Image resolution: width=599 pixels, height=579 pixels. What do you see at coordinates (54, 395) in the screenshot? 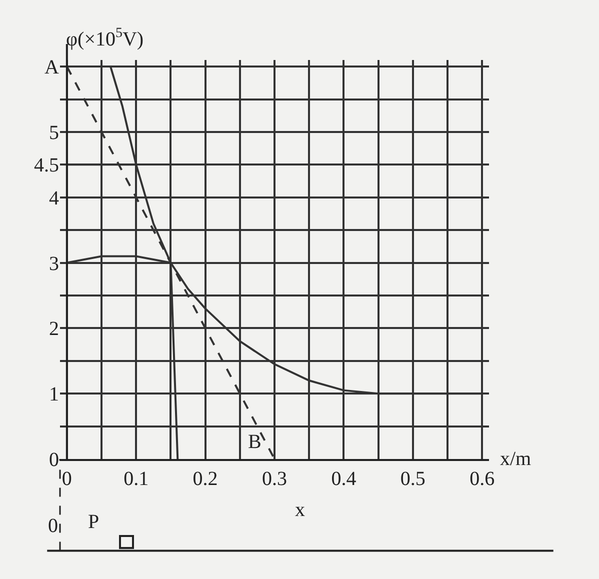
I see `y-tick-label: 1` at bounding box center [54, 395].